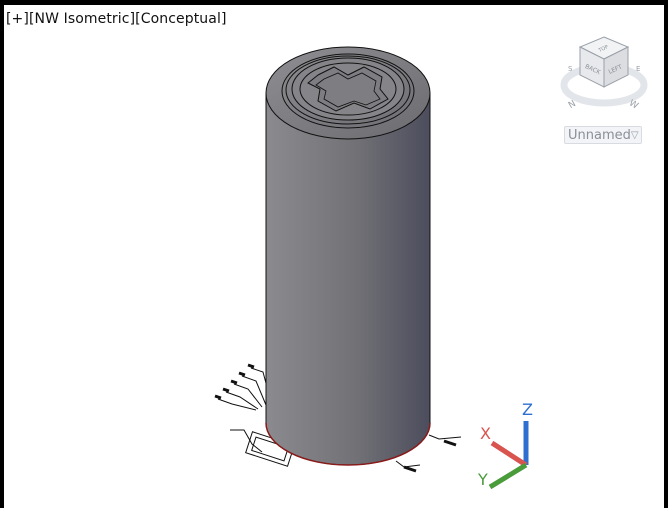 This screenshot has width=668, height=508. What do you see at coordinates (482, 479) in the screenshot?
I see `ucs-y-label: Y` at bounding box center [482, 479].